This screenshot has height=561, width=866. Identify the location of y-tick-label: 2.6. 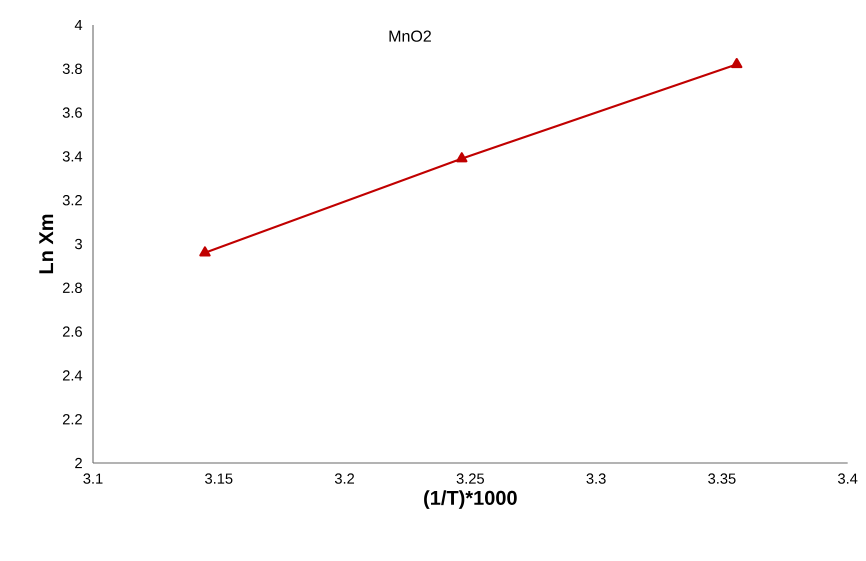
(72, 331).